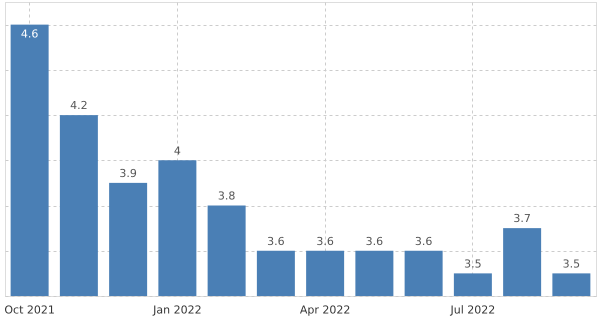  I want to click on data-label: 3.7, so click(522, 219).